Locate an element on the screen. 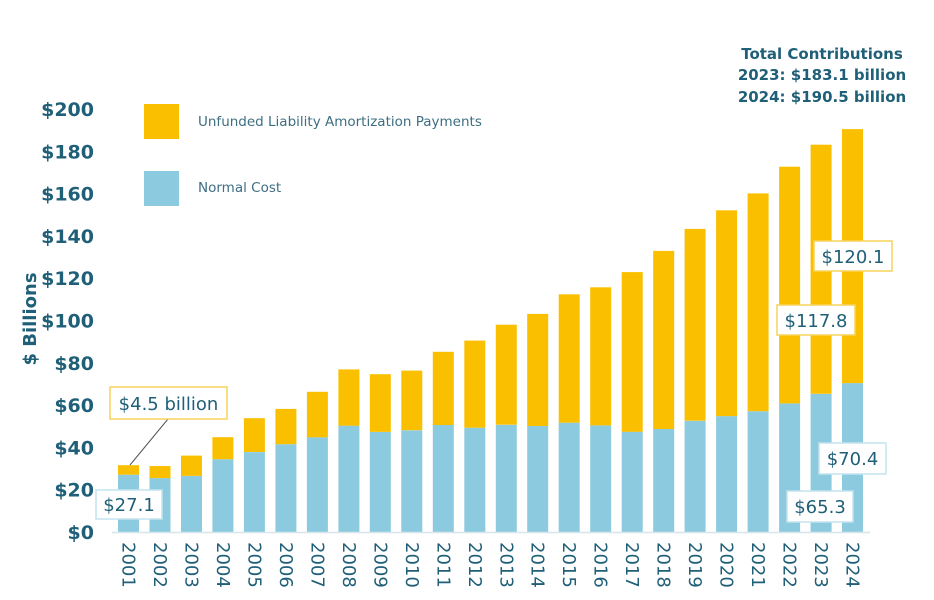  bar-normal-cost-2018 is located at coordinates (664, 480).